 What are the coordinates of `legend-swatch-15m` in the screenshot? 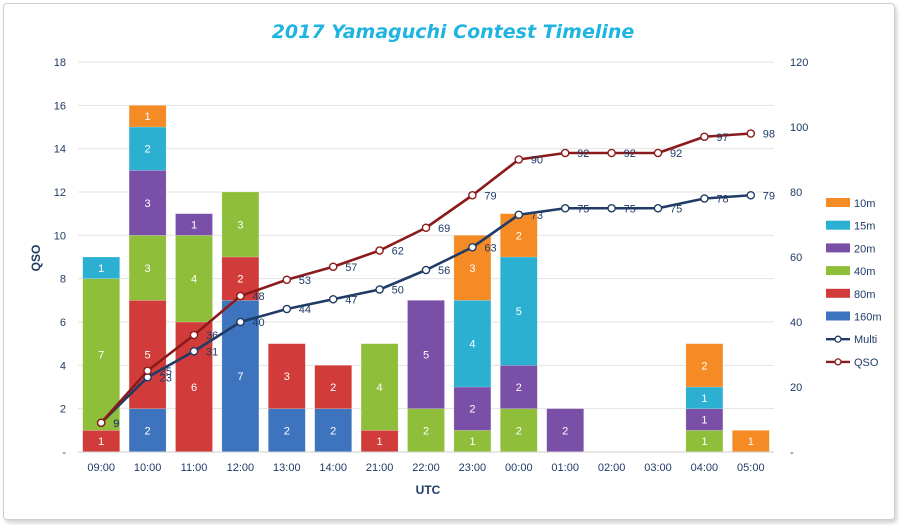 It's located at (838, 225).